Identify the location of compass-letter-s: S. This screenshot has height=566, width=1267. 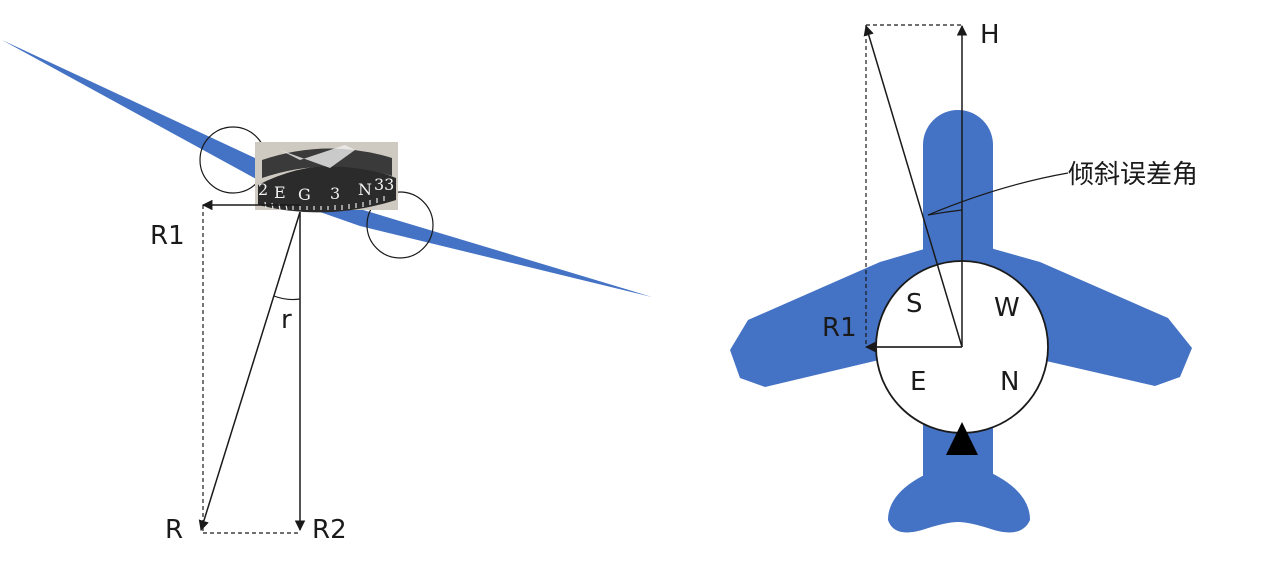
(914, 304).